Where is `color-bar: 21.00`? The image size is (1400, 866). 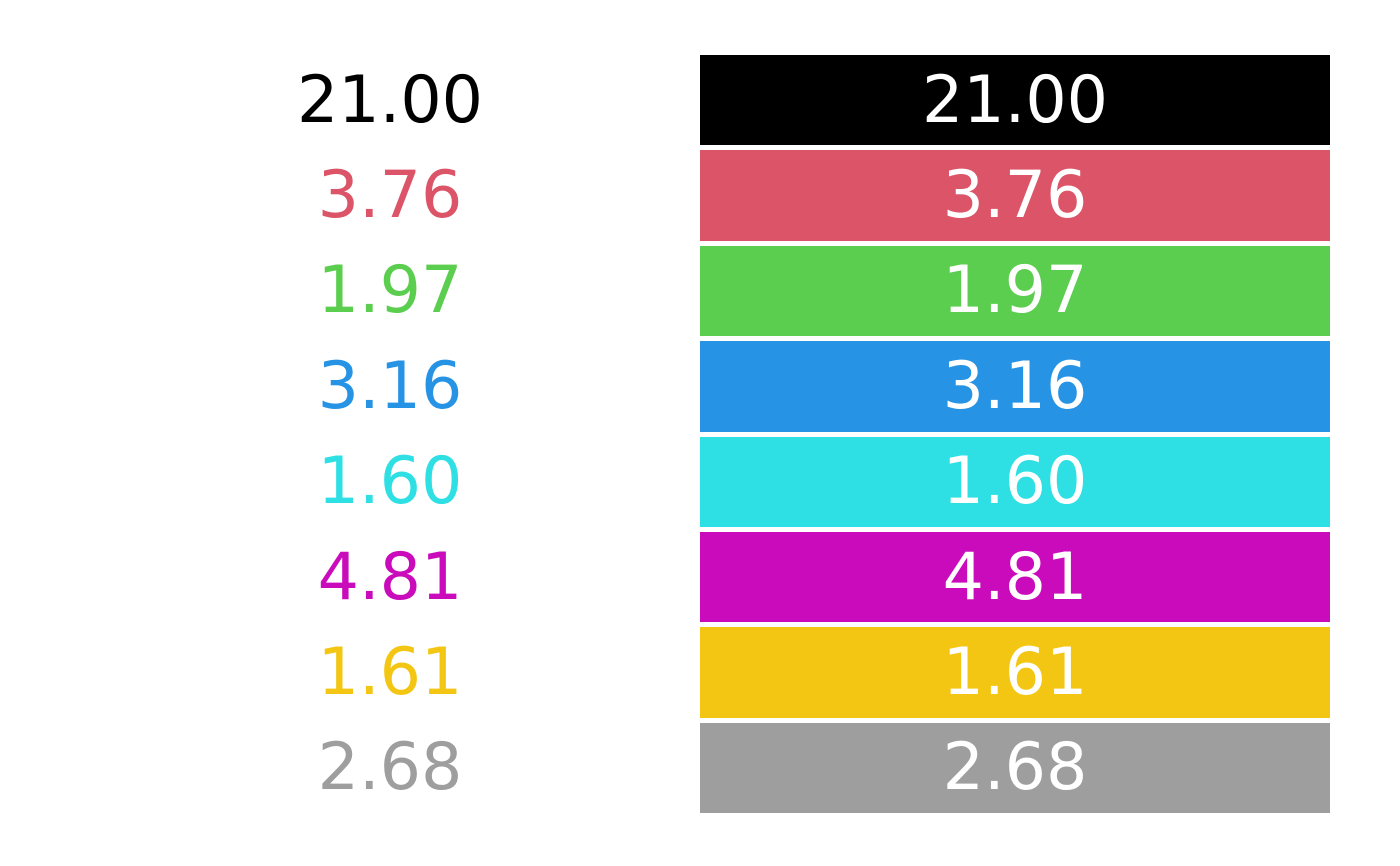
color-bar: 21.00 is located at coordinates (1015, 100).